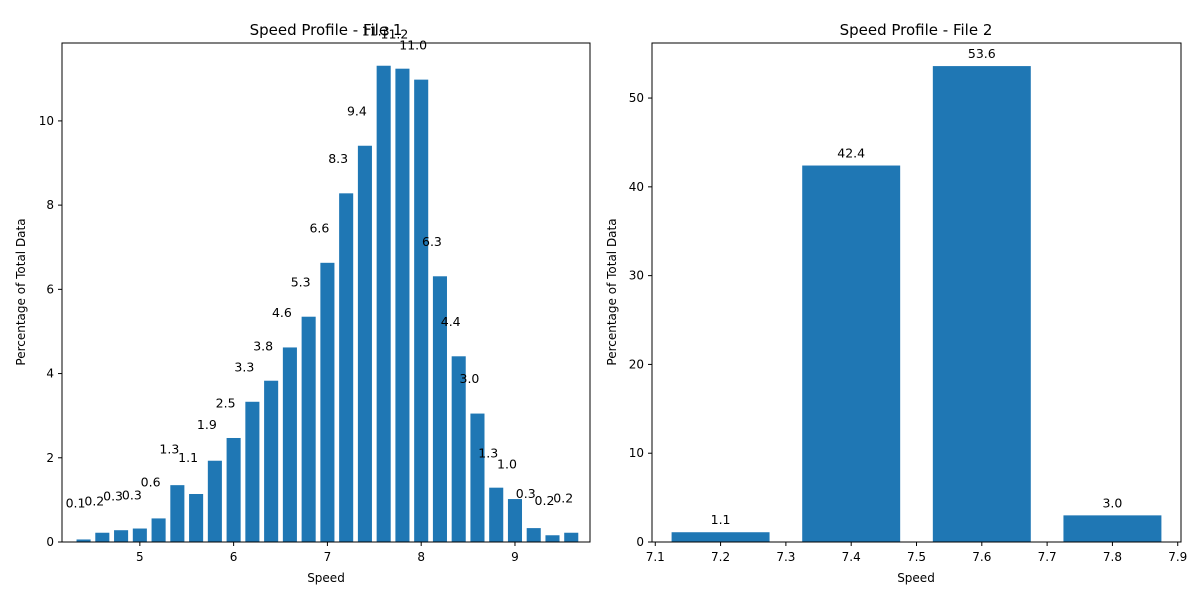  What do you see at coordinates (76, 503) in the screenshot?
I see `data-label: 0.1` at bounding box center [76, 503].